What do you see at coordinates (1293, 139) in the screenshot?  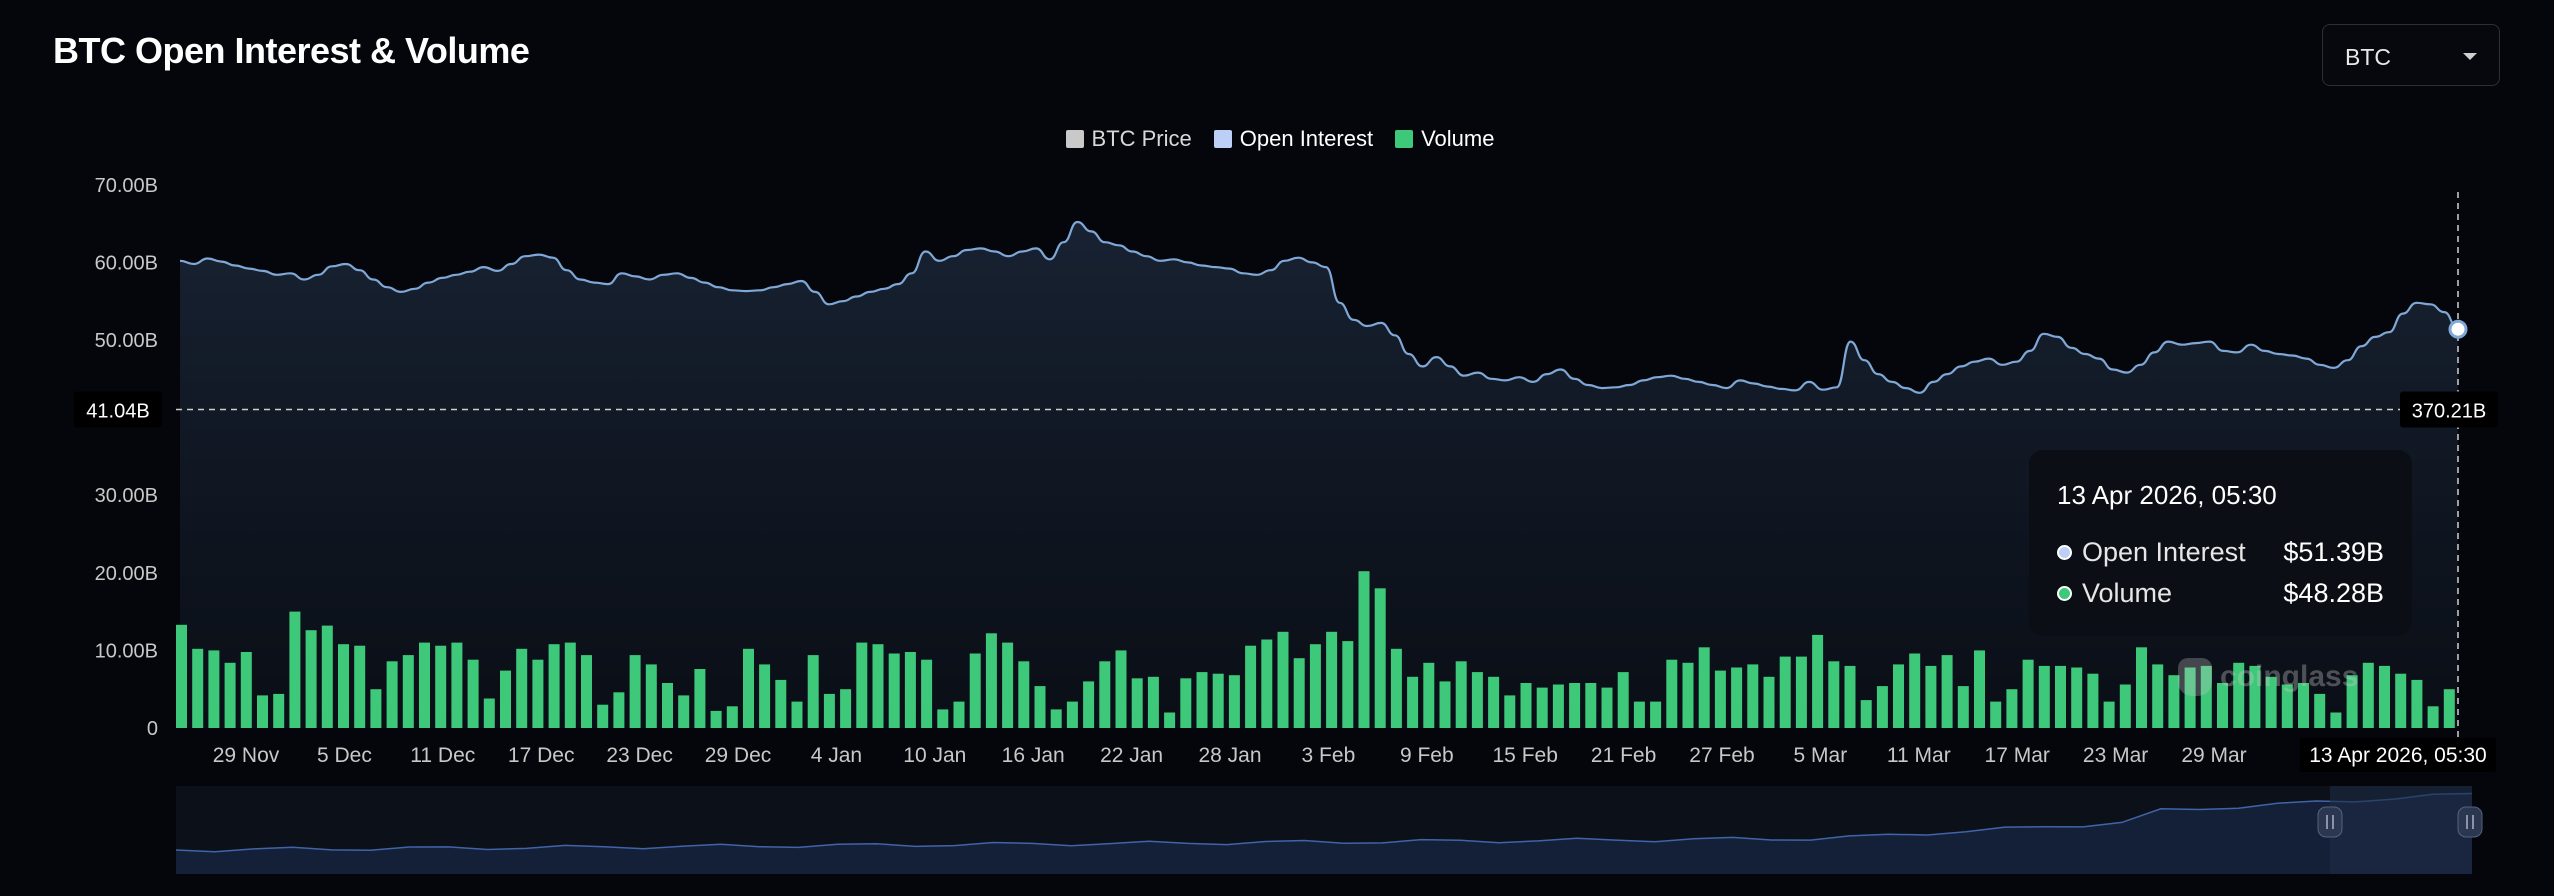 I see `legend-item-open-interest: Open Interest` at bounding box center [1293, 139].